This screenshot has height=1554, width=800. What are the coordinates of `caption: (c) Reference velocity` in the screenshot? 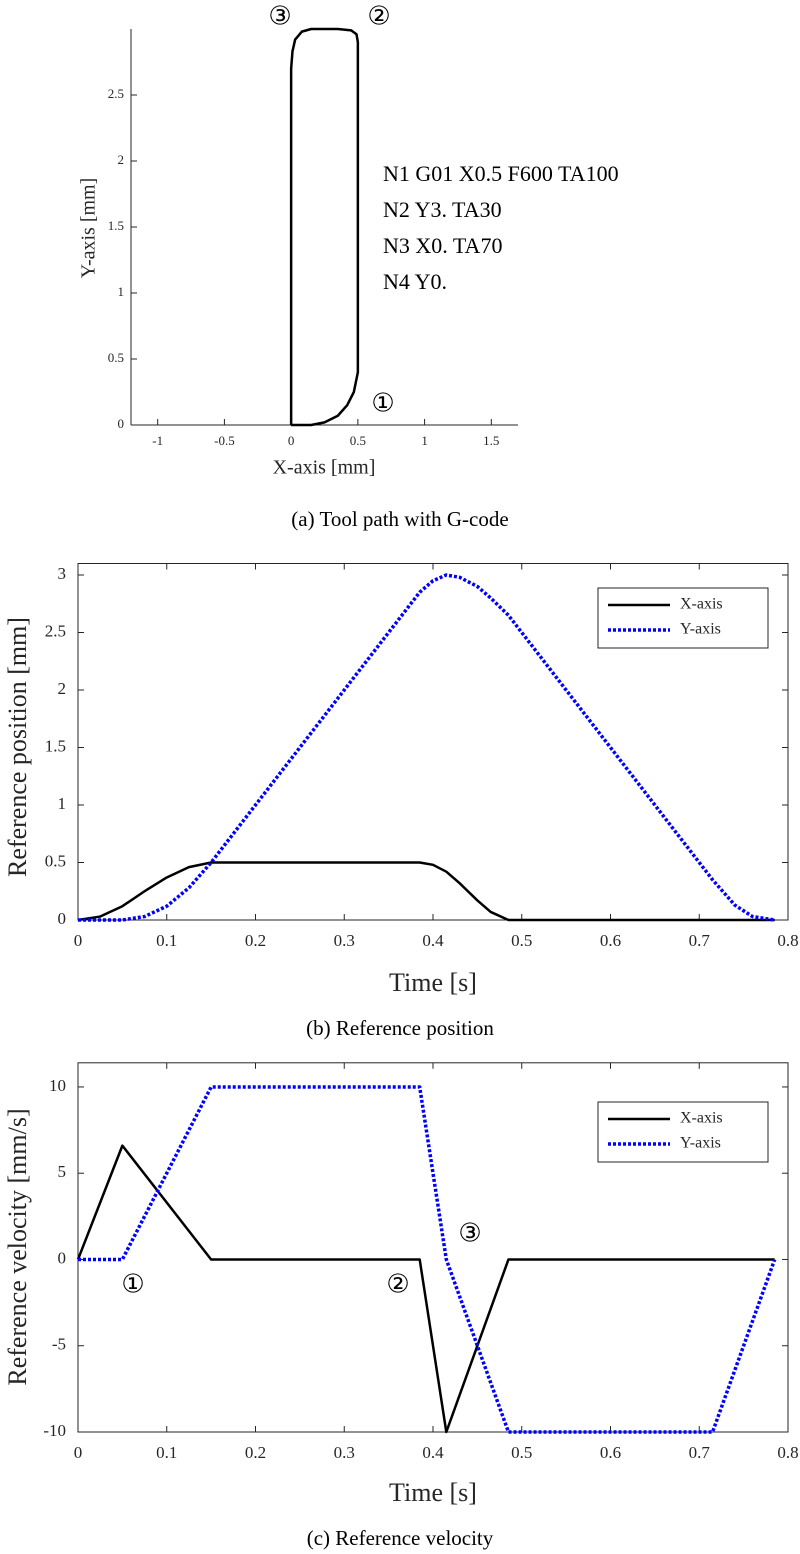 It's located at (400, 1538).